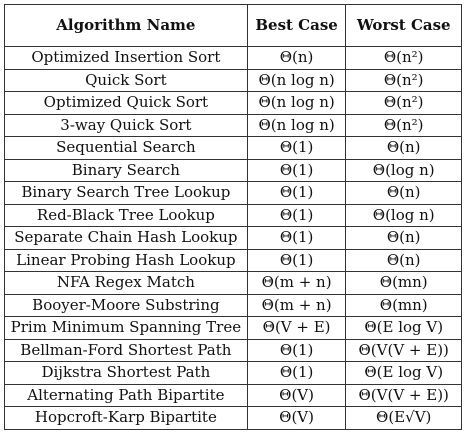 This screenshot has height=446, width=467. I want to click on table-row: Quick Sort Θ(n log n) Θ(n²), so click(233, 80).